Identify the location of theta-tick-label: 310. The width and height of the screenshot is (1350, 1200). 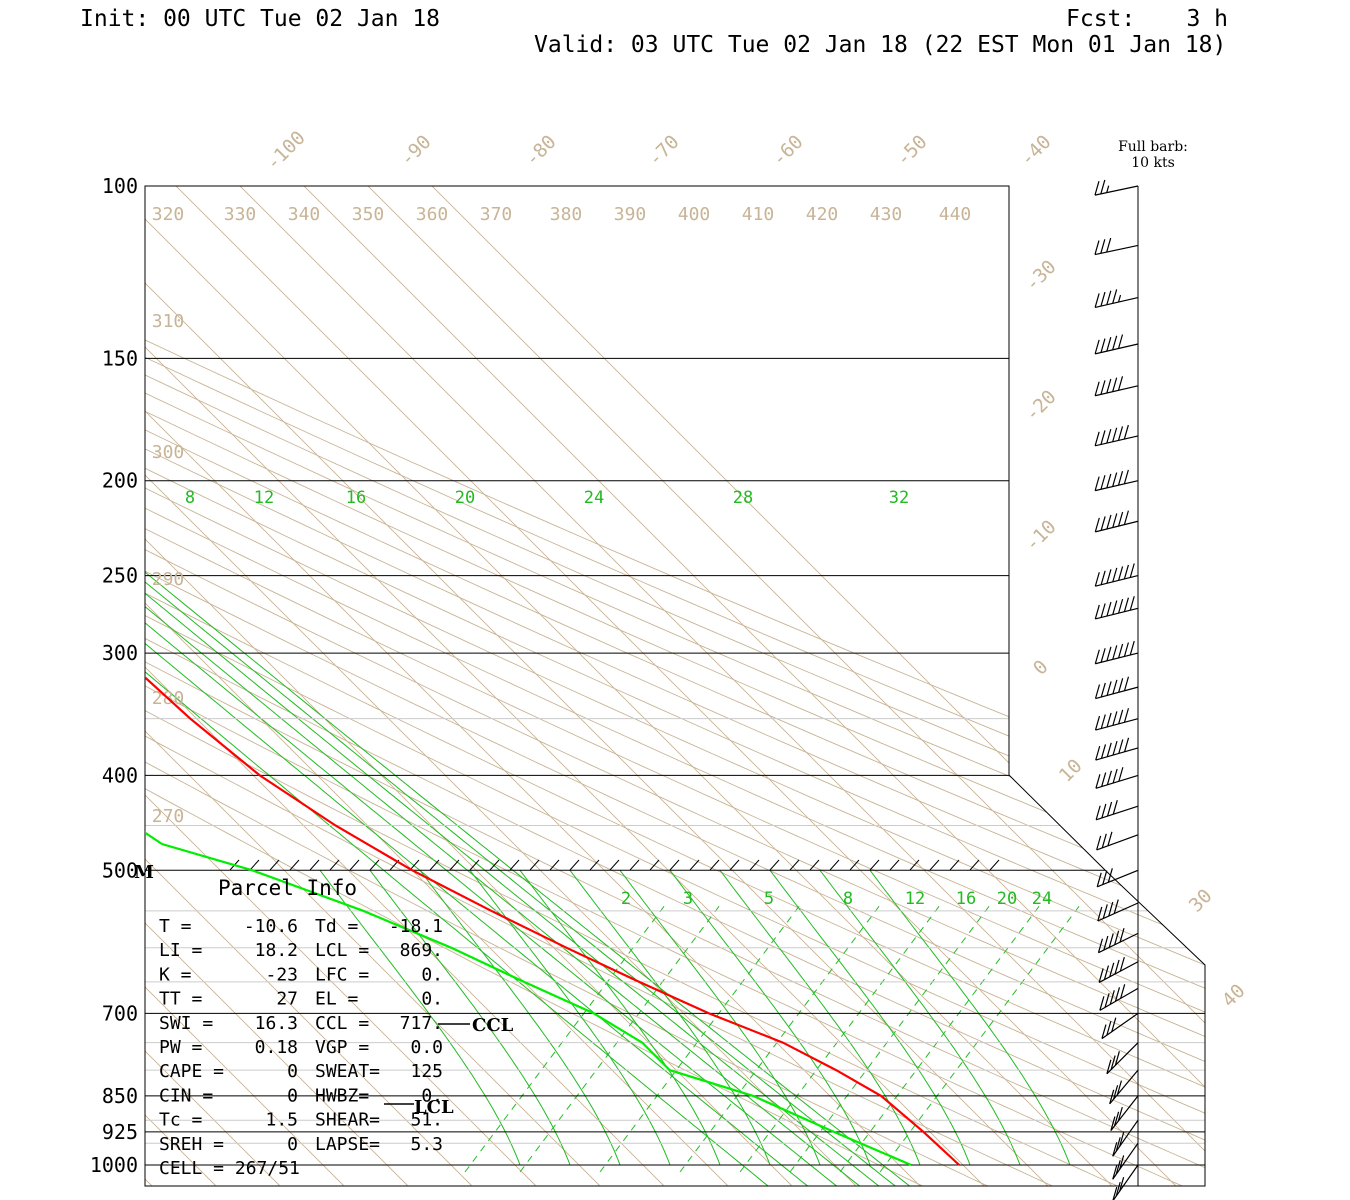
(168, 321).